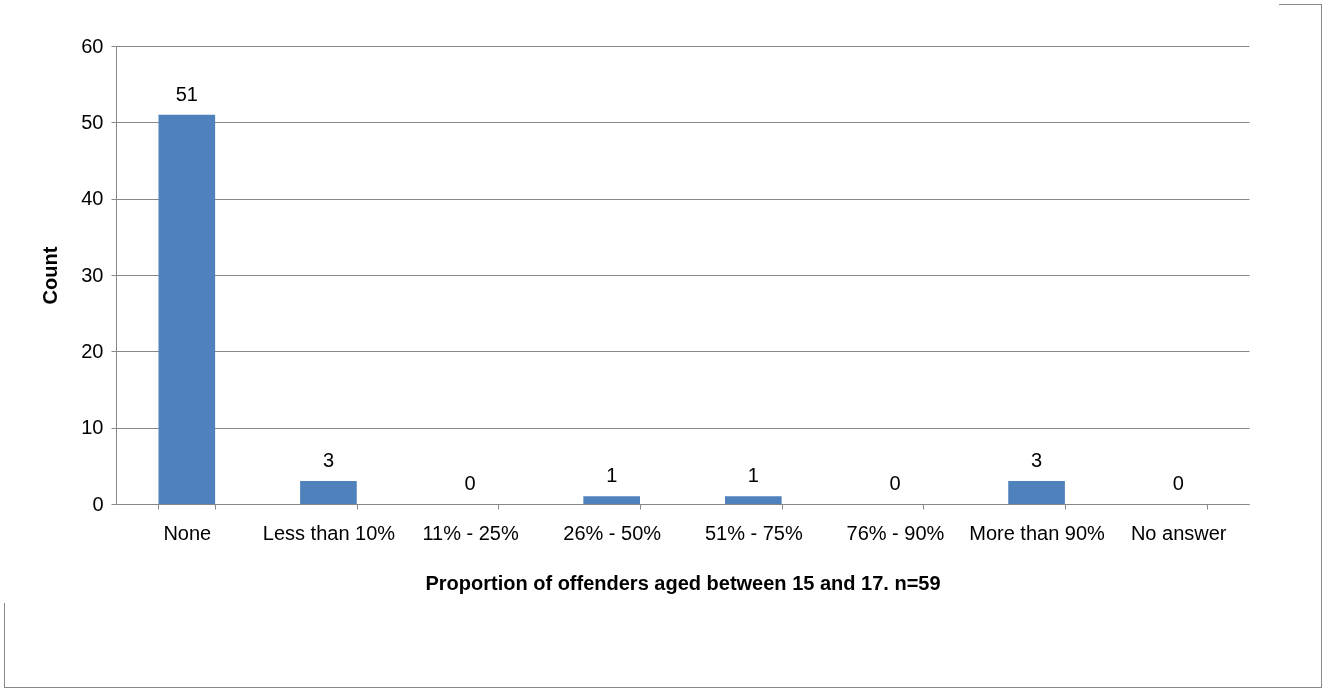 Image resolution: width=1329 pixels, height=695 pixels. I want to click on y-tick-label: 50, so click(92, 121).